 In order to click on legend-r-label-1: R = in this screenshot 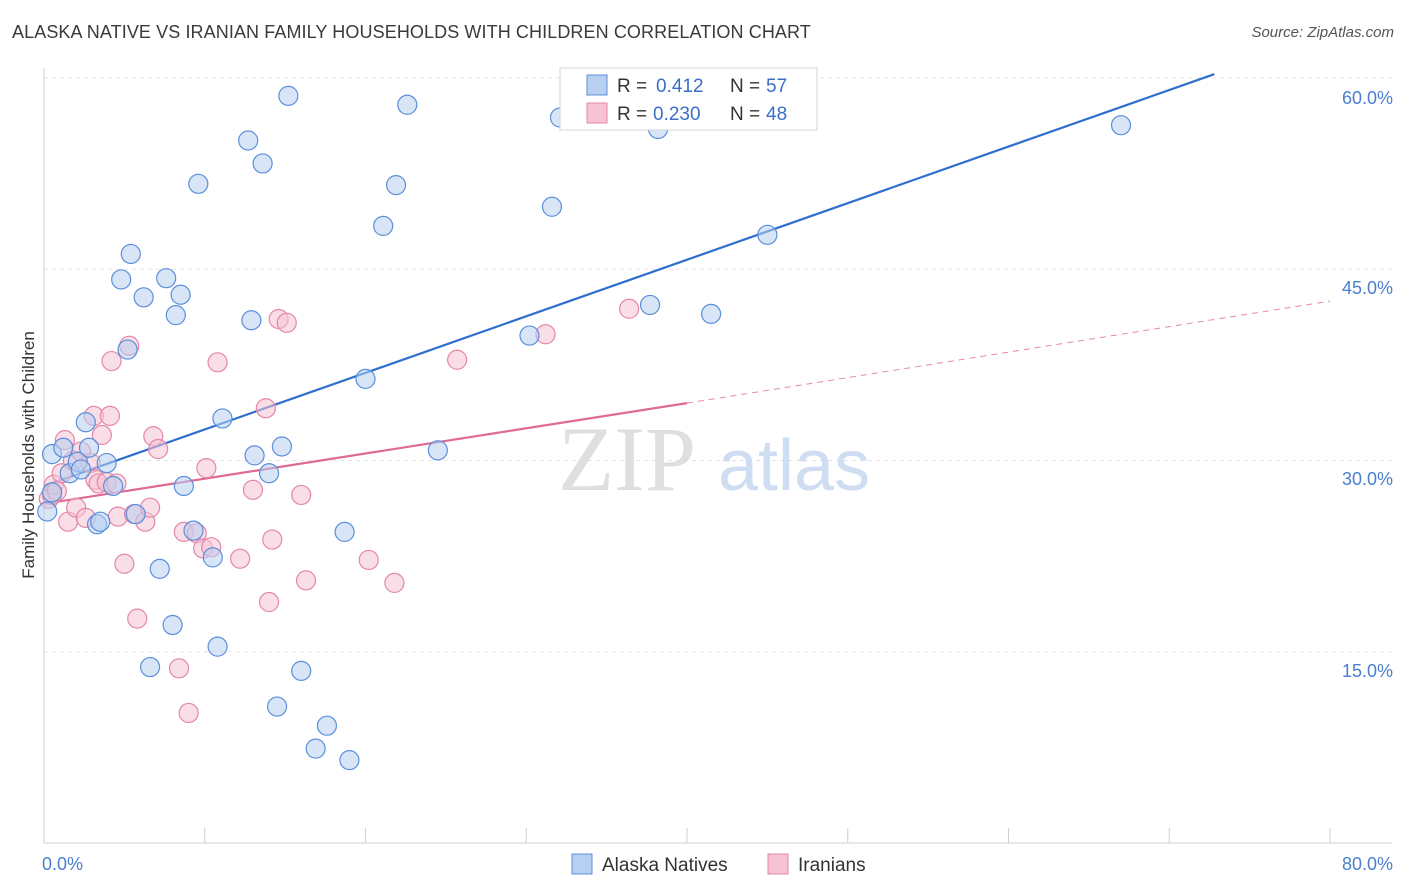, I will do `click(632, 86)`.